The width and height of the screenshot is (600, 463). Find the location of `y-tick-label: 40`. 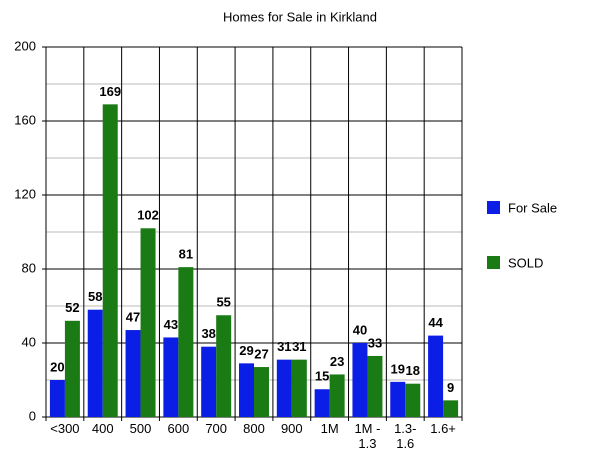

y-tick-label: 40 is located at coordinates (29, 341).